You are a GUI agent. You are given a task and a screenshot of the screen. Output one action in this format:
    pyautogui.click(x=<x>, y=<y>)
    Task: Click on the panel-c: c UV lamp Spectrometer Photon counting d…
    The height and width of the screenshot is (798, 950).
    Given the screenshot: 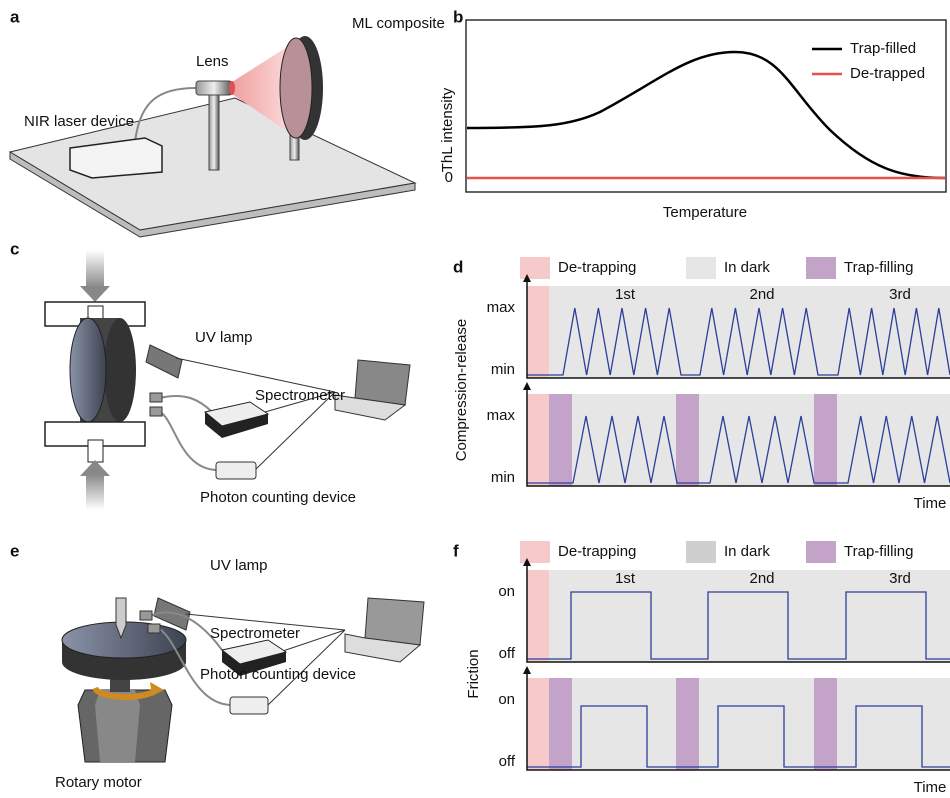 What is the action you would take?
    pyautogui.click(x=210, y=374)
    